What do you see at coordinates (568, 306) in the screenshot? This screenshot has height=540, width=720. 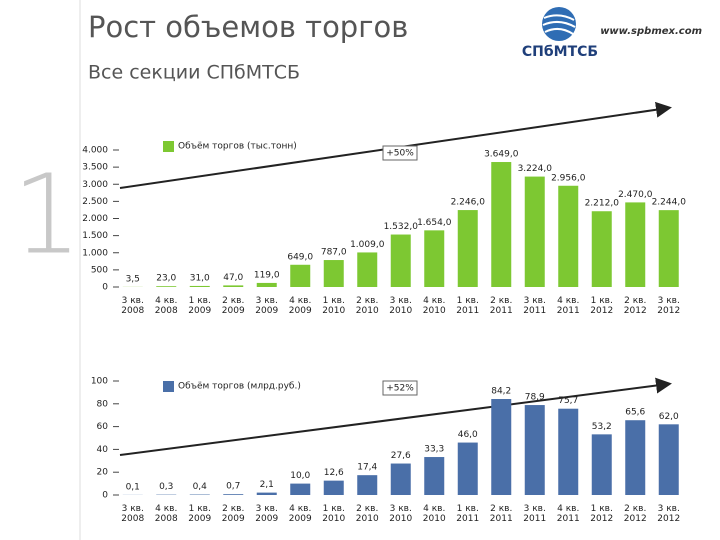 I see `x-tick-label: 4 кв. 2011` at bounding box center [568, 306].